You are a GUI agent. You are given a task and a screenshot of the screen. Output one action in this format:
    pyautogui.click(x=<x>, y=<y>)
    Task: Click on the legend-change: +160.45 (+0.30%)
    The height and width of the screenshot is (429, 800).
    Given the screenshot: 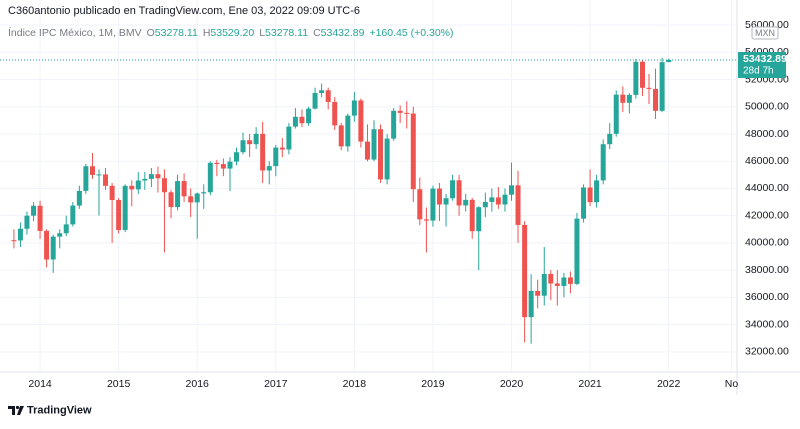 What is the action you would take?
    pyautogui.click(x=411, y=33)
    